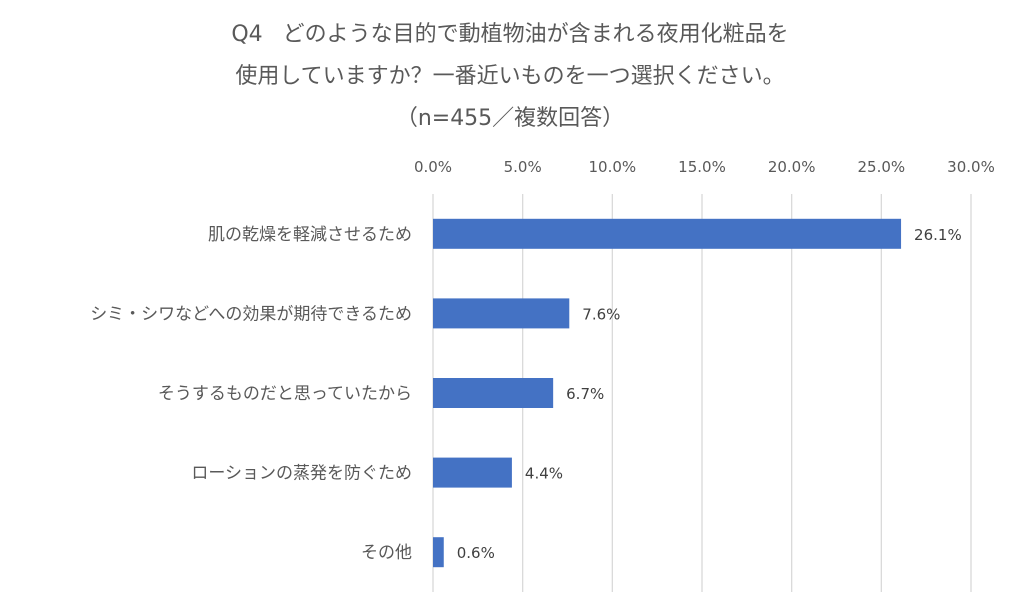  Describe the element at coordinates (971, 167) in the screenshot. I see `x-tick-label: 30.0%` at that location.